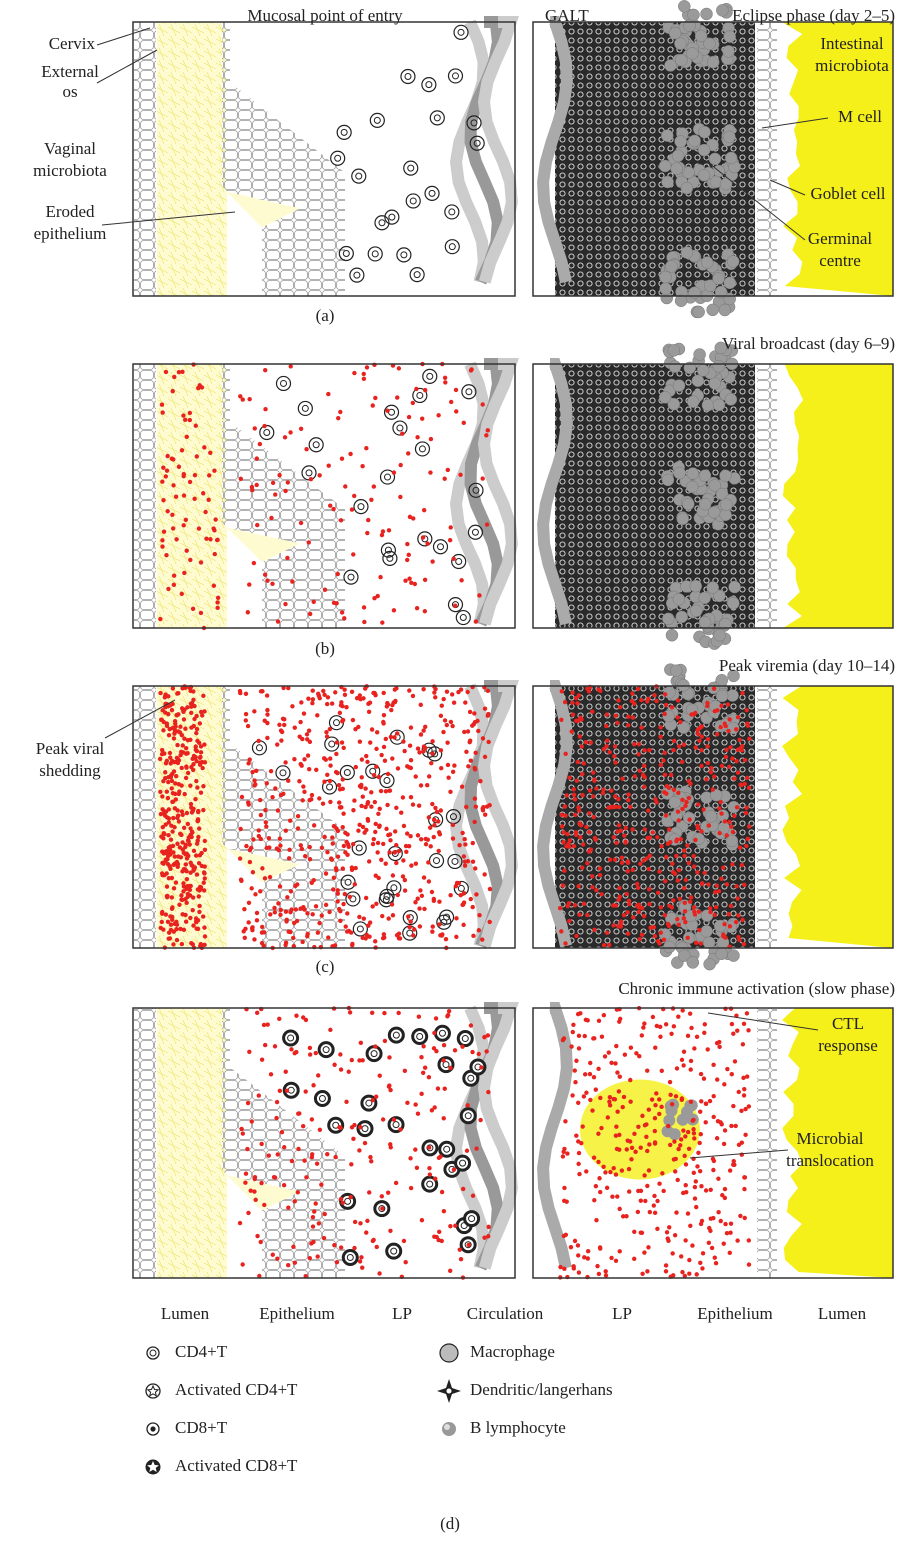  What do you see at coordinates (145, 1143) in the screenshot?
I see `cervix-epithelium` at bounding box center [145, 1143].